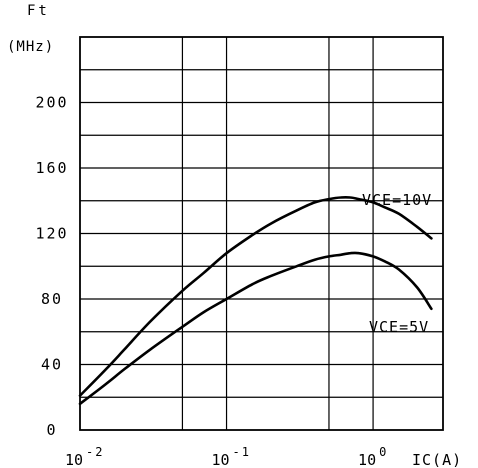 Image resolution: width=478 pixels, height=468 pixels. Describe the element at coordinates (52, 365) in the screenshot. I see `y-tick-label: 40` at that location.